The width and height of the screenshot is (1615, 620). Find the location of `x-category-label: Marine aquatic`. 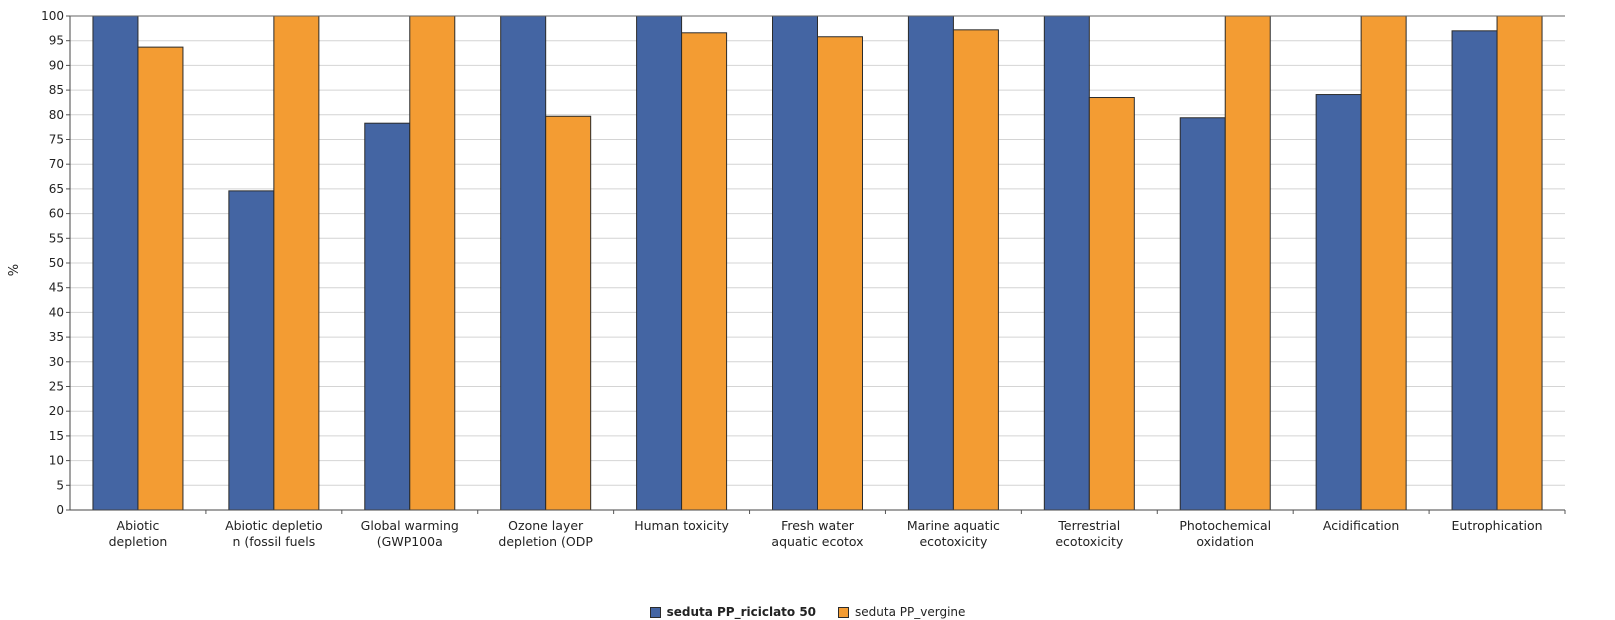

x-category-label: Marine aquatic is located at coordinates (953, 525).